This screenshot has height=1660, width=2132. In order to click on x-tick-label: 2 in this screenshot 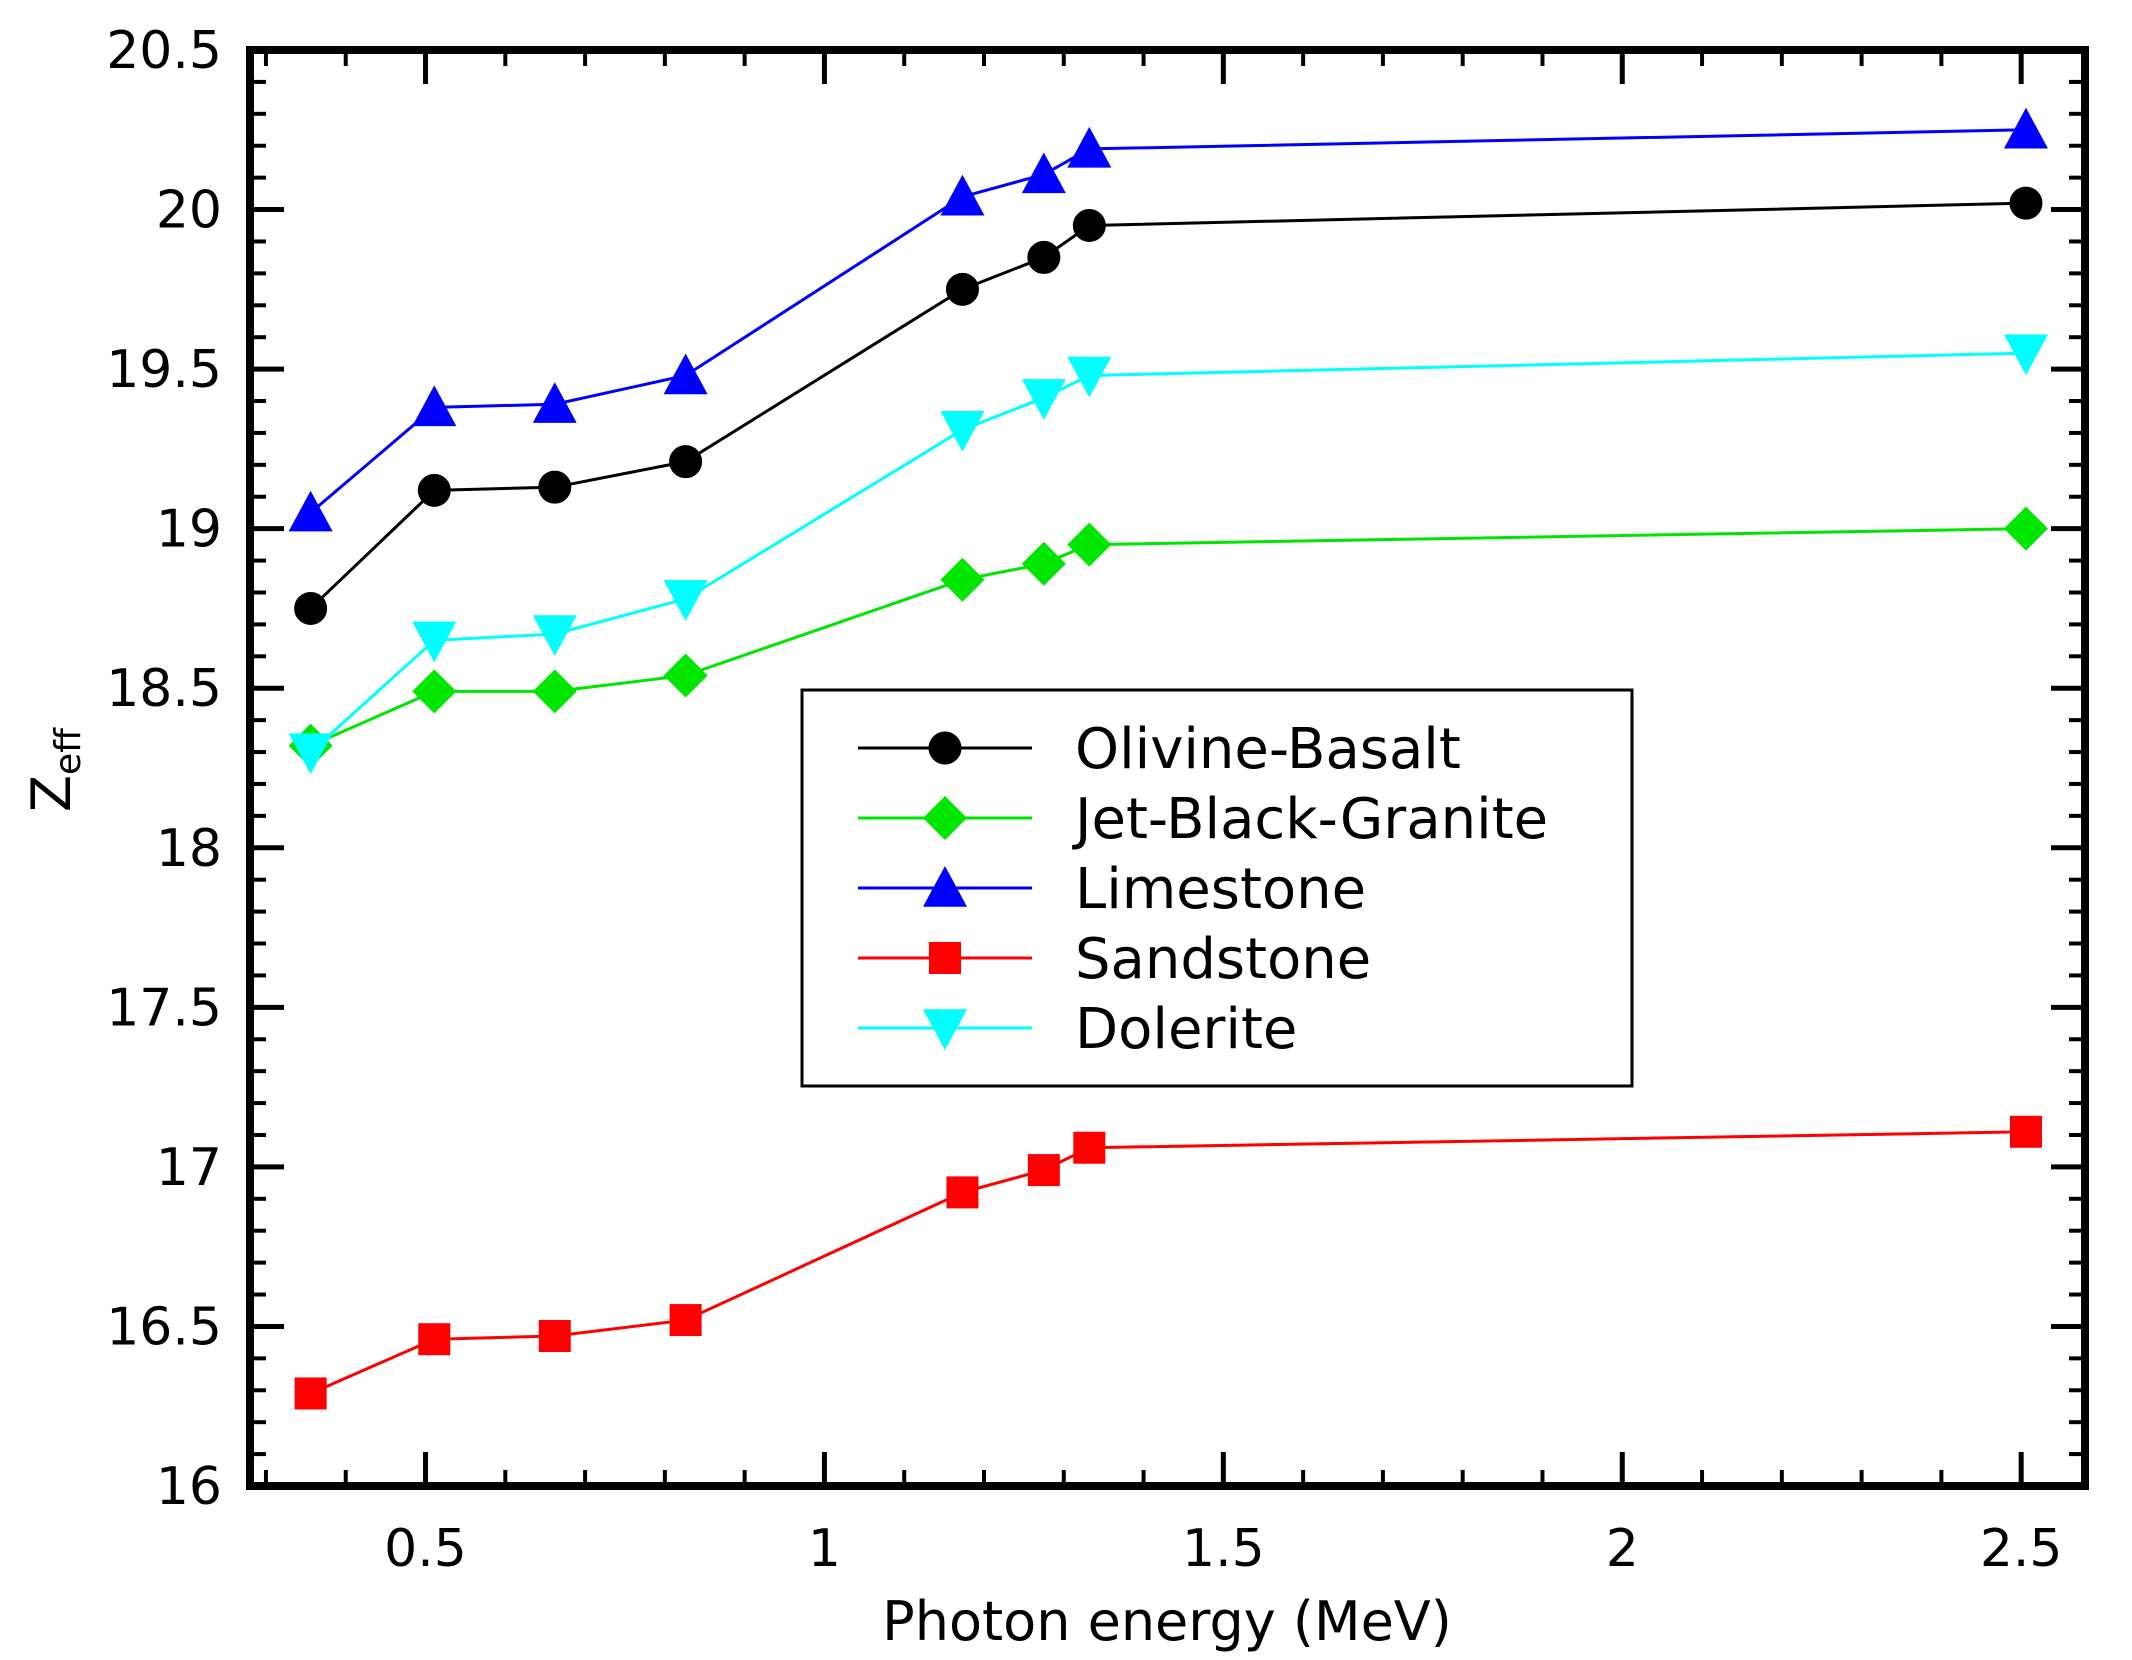, I will do `click(1622, 1549)`.